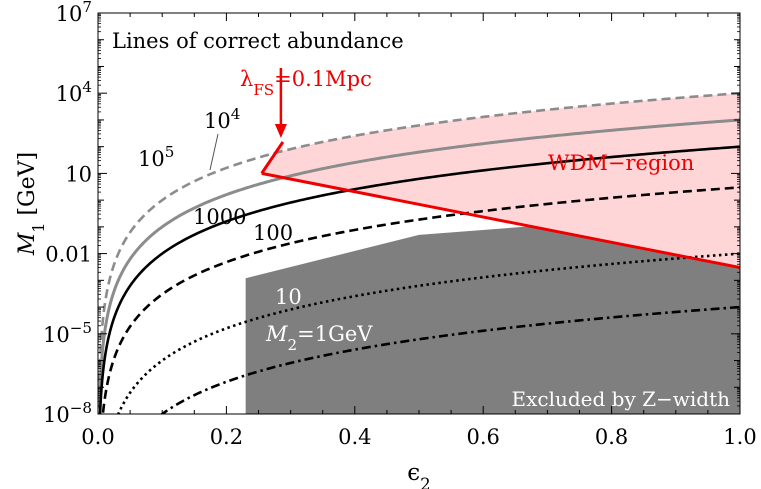 This screenshot has width=761, height=489. What do you see at coordinates (258, 41) in the screenshot?
I see `header-label: Lines of correct abundance` at bounding box center [258, 41].